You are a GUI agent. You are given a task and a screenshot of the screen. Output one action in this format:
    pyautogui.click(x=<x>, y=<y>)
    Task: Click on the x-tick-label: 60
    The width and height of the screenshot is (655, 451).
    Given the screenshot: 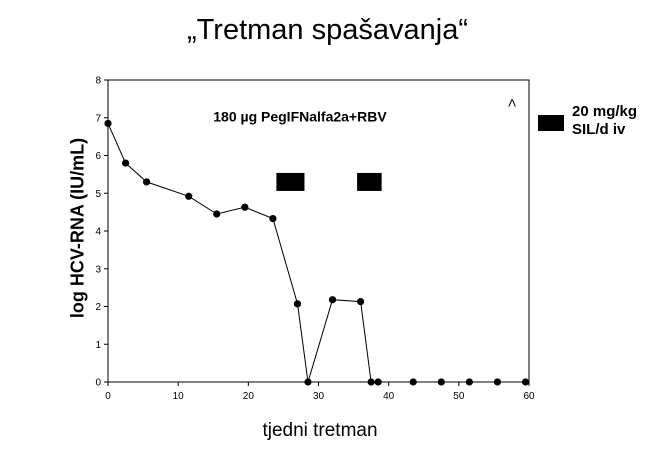 What is the action you would take?
    pyautogui.click(x=529, y=396)
    